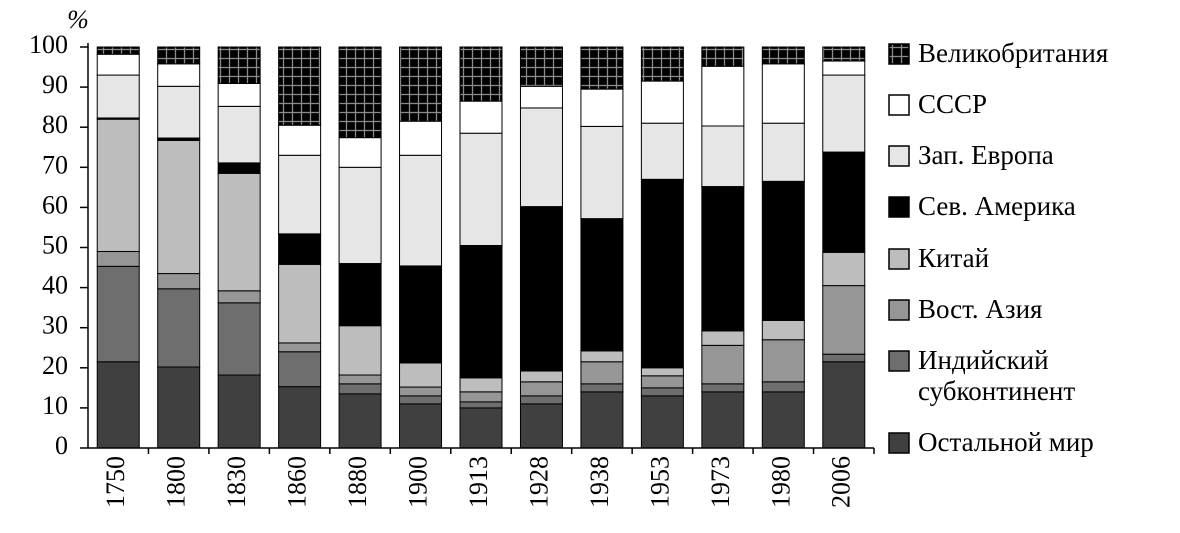 The image size is (1180, 533). What do you see at coordinates (841, 482) in the screenshot?
I see `x-tick-label: 2006` at bounding box center [841, 482].